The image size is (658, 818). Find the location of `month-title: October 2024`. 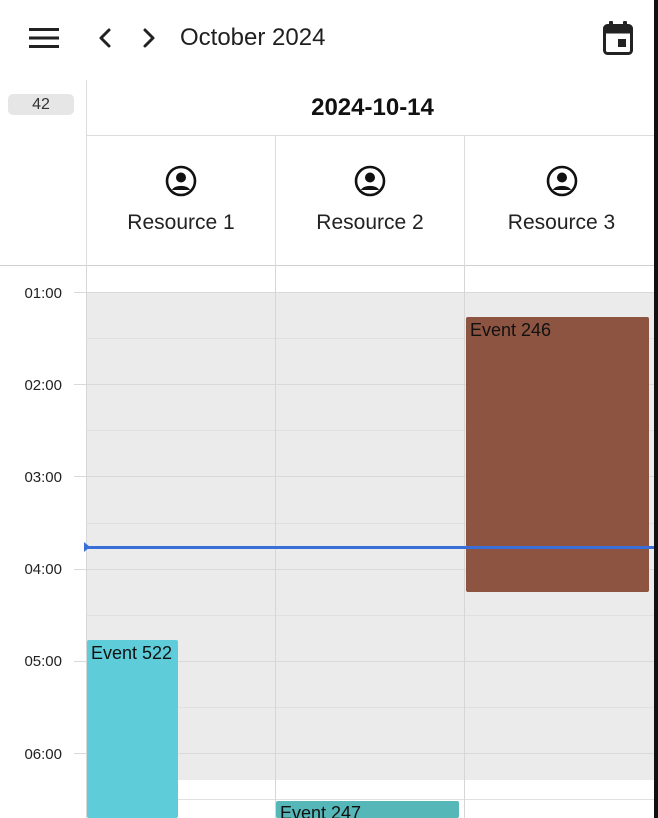

month-title: October 2024 is located at coordinates (253, 37).